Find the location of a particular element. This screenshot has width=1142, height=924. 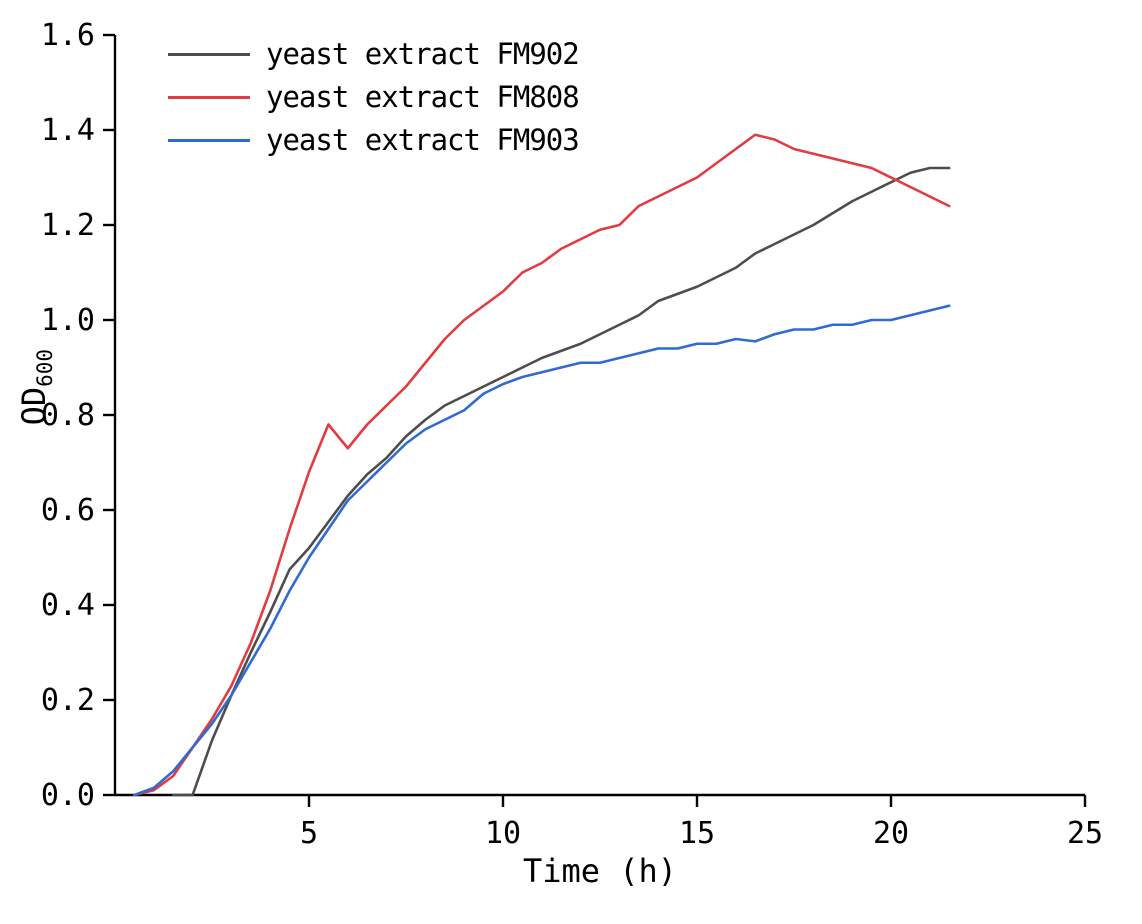

legend-item-fm902: yeast extract FM902 is located at coordinates (374, 54).